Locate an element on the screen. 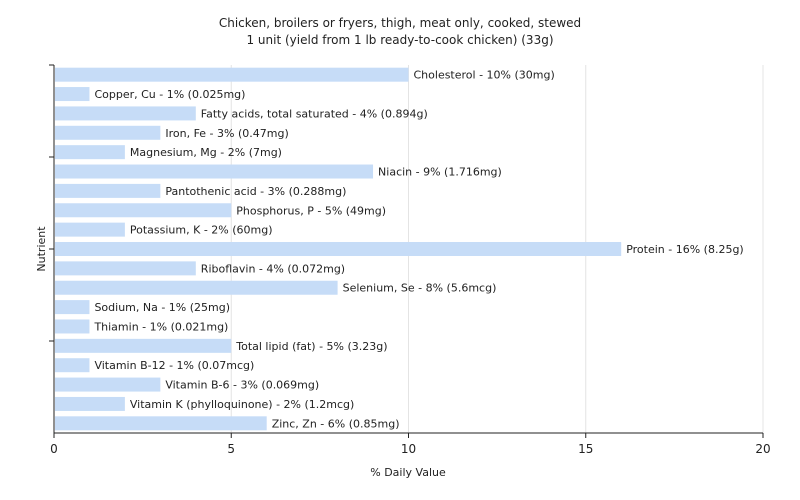 The width and height of the screenshot is (800, 500). bar-label: Sodium, Na - 1% (25mg) is located at coordinates (162, 307).